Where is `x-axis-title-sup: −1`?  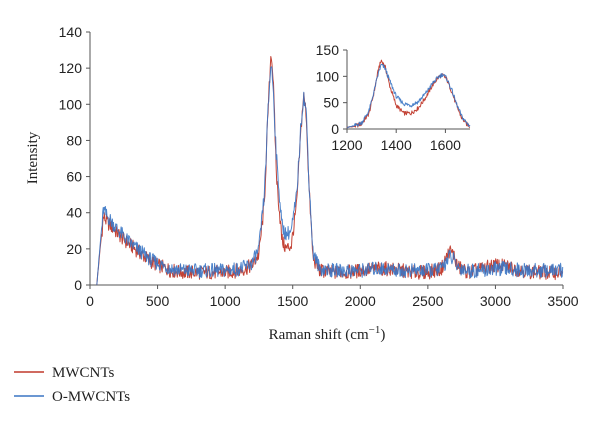 x-axis-title-sup: −1 is located at coordinates (375, 330).